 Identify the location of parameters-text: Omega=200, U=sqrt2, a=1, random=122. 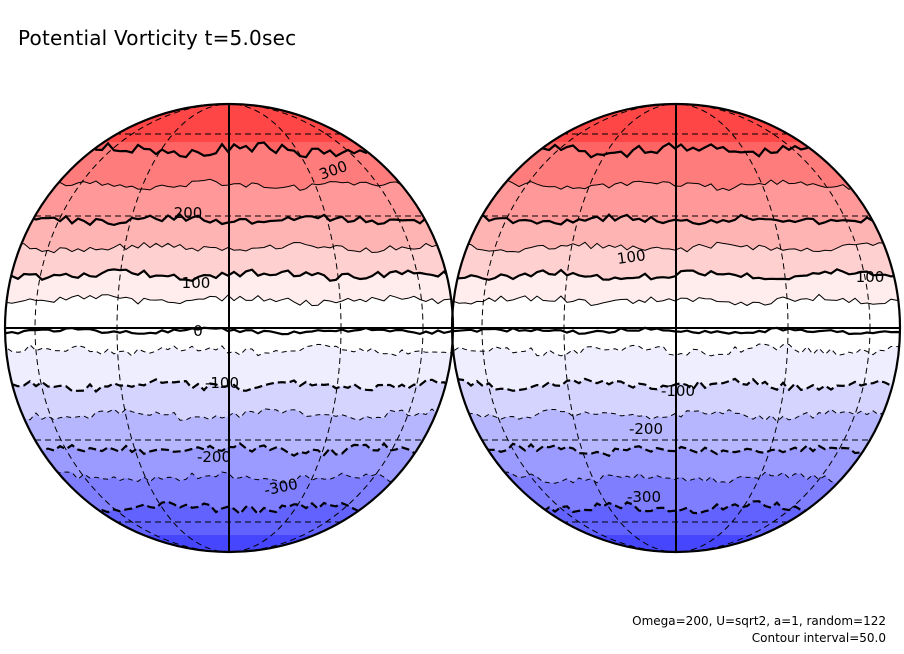
(759, 621).